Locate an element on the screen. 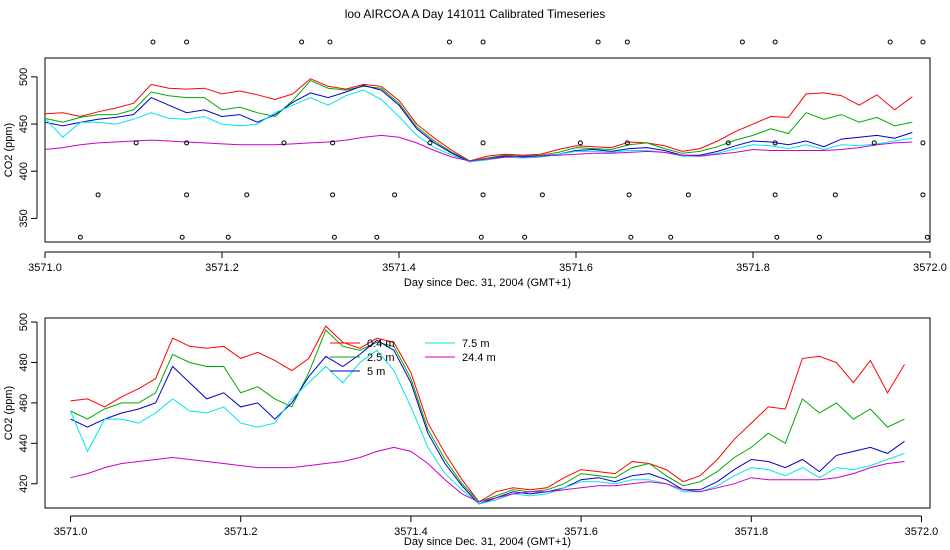 This screenshot has width=950, height=550. legend-label: 5 m is located at coordinates (376, 372).